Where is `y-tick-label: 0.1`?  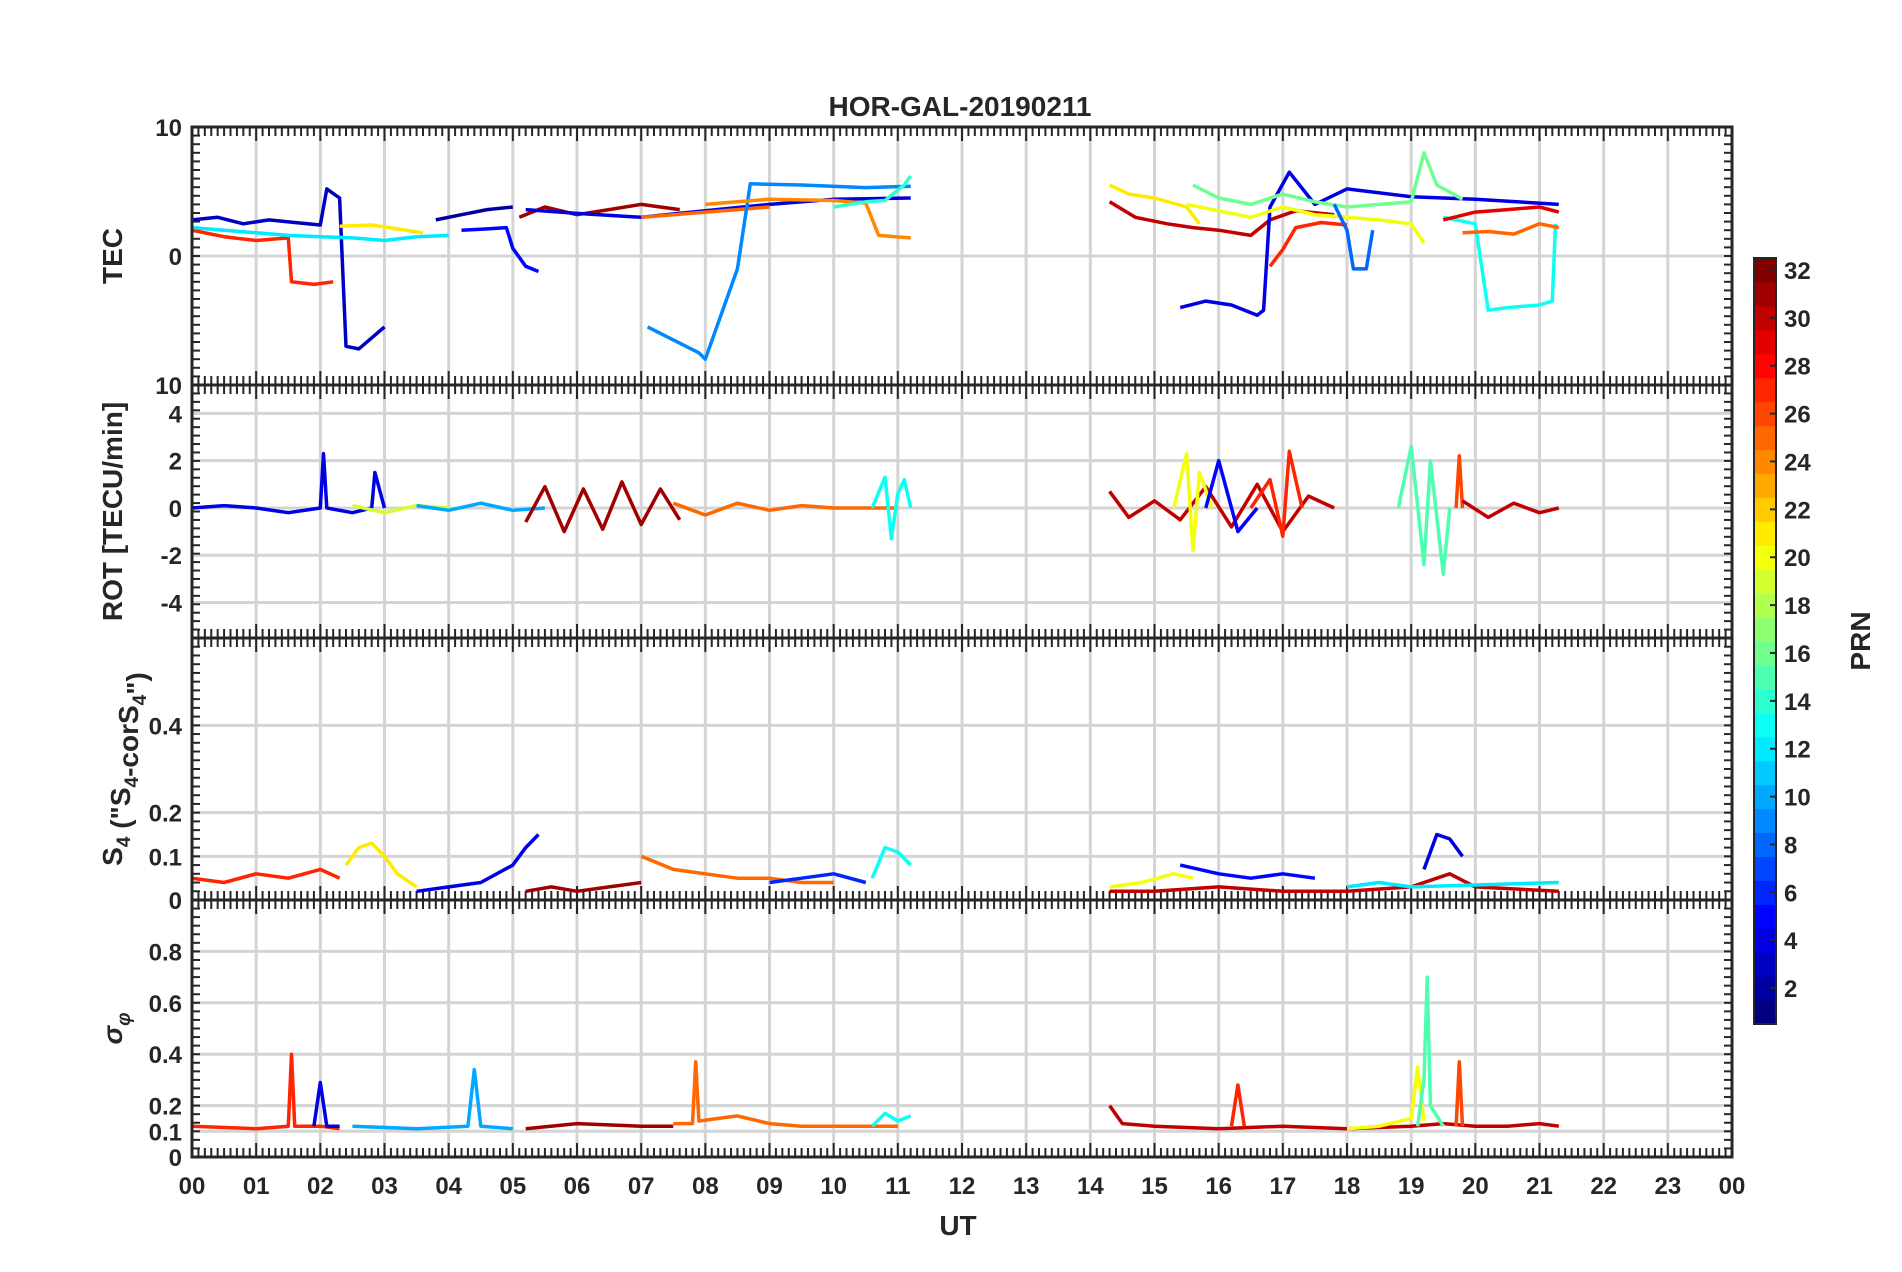
y-tick-label: 0.1 is located at coordinates (165, 857).